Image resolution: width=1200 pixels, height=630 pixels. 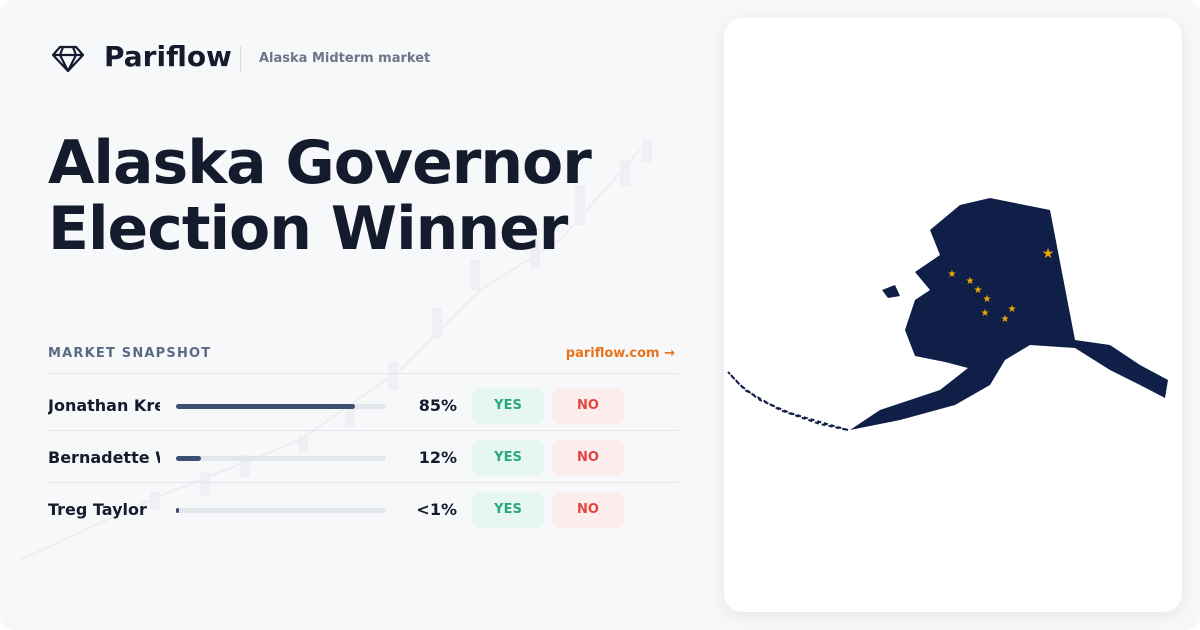 What do you see at coordinates (437, 457) in the screenshot?
I see `probability: 12%` at bounding box center [437, 457].